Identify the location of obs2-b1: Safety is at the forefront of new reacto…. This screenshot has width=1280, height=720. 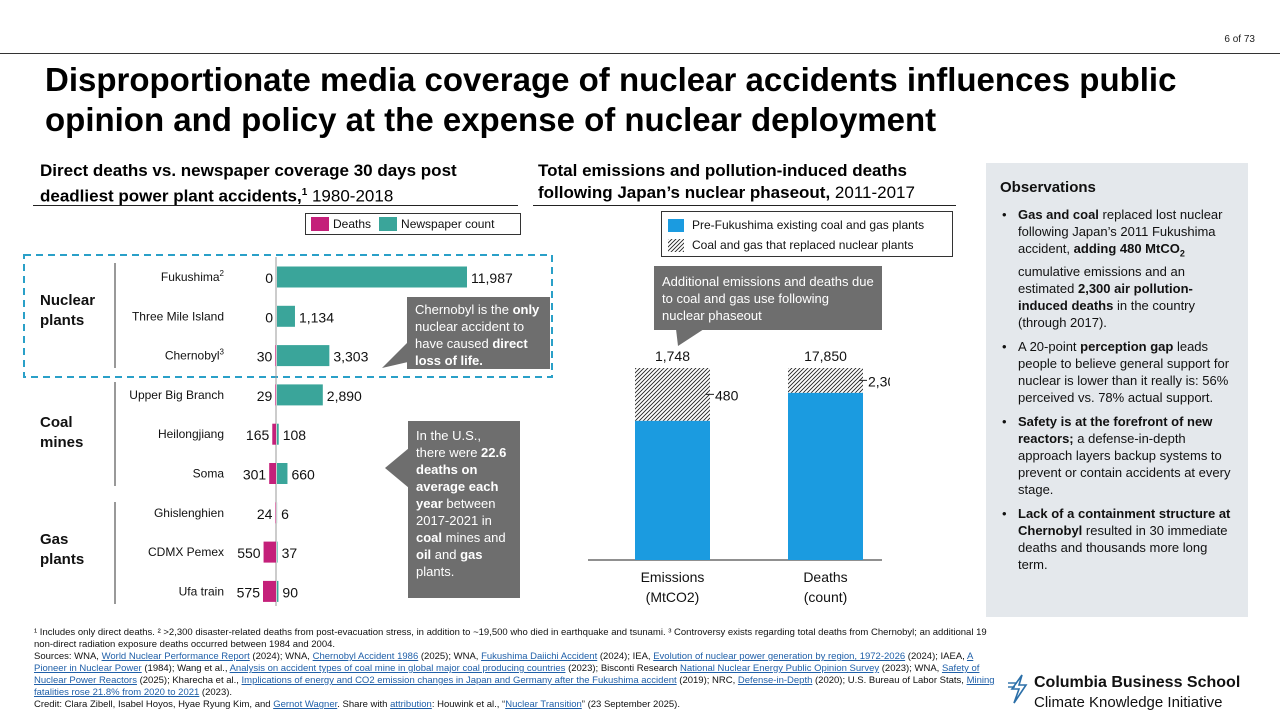
(1115, 429).